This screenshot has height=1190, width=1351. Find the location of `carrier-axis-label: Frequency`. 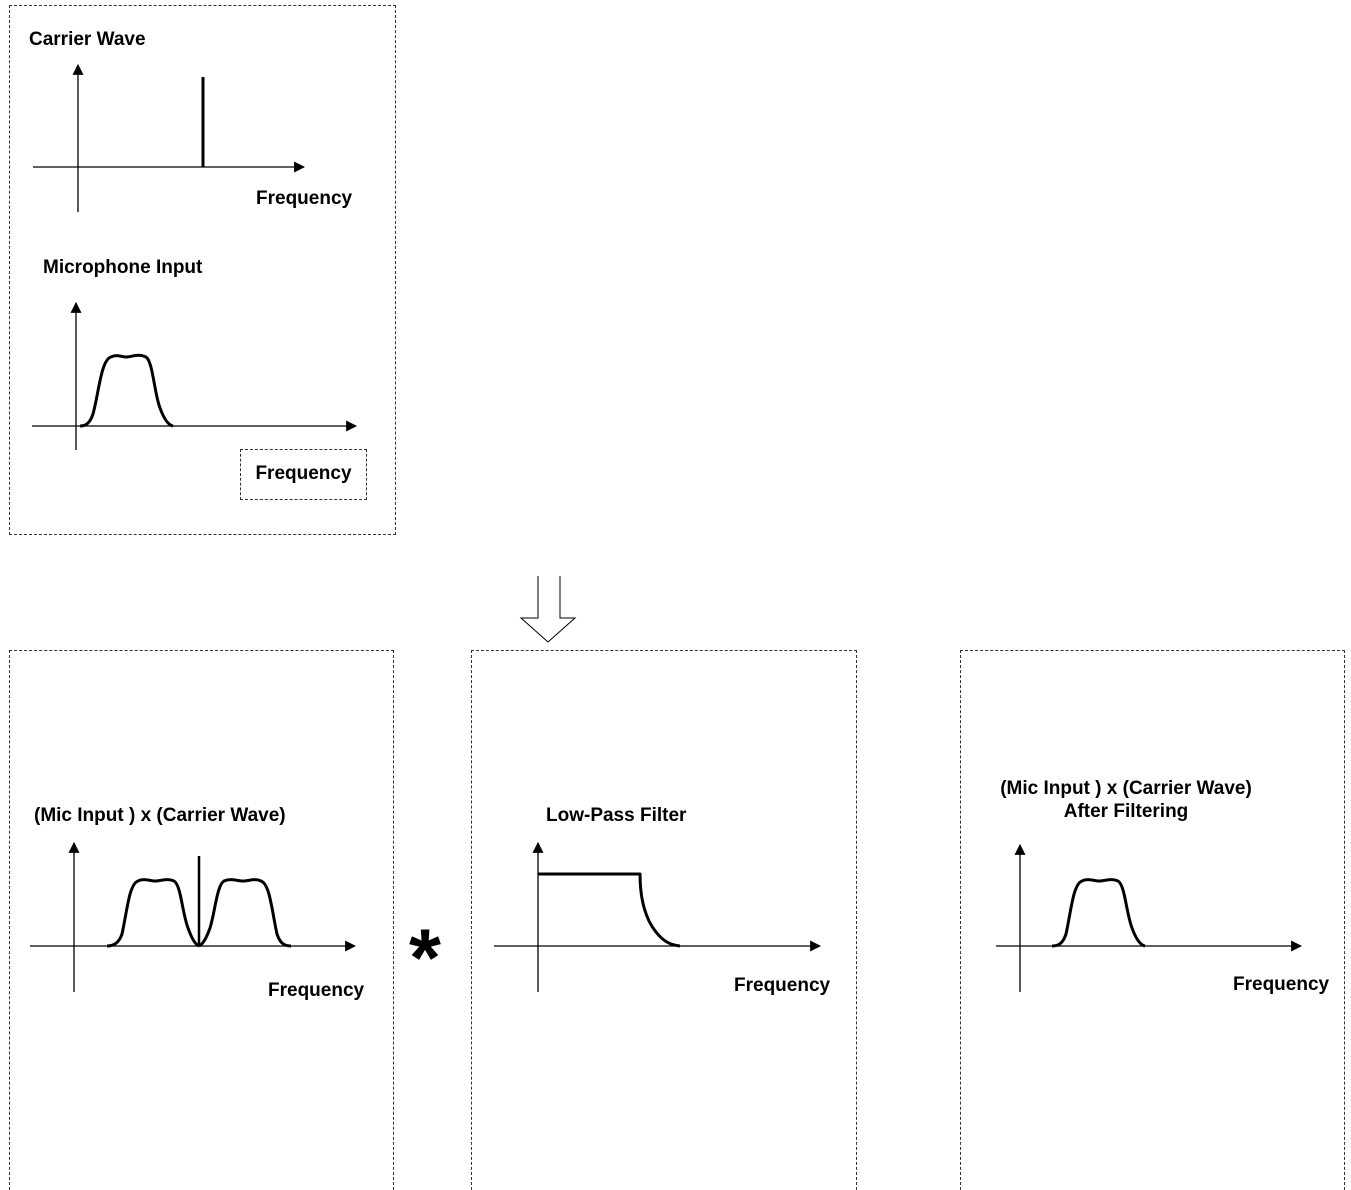

carrier-axis-label: Frequency is located at coordinates (304, 198).